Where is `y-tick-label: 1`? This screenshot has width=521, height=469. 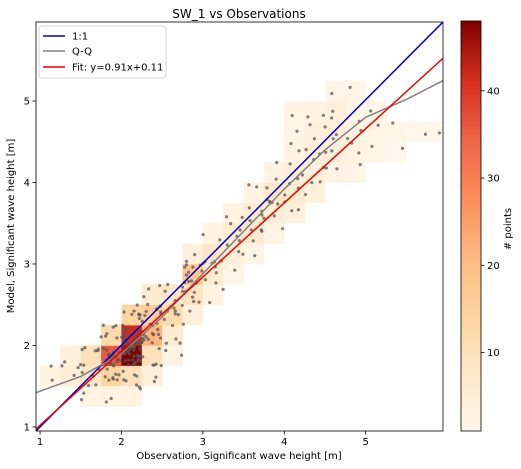
y-tick-label: 1 is located at coordinates (27, 427).